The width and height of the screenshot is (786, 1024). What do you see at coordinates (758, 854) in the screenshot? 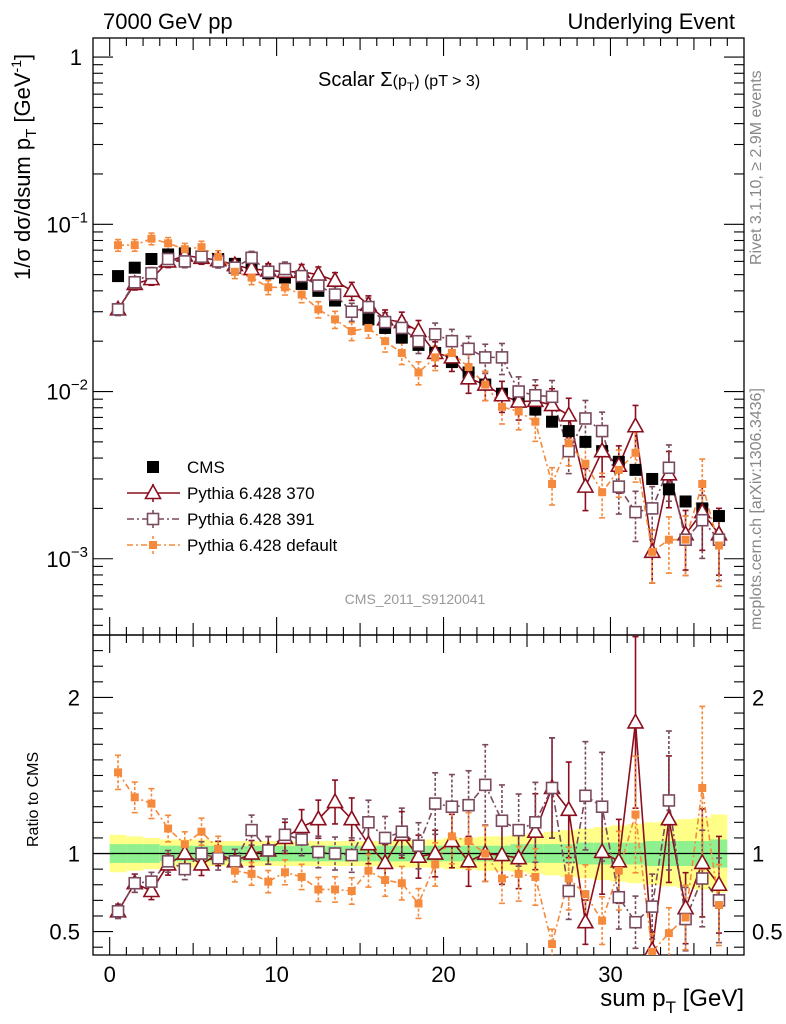
I see `ratio-y-tick-label-right: 1` at bounding box center [758, 854].